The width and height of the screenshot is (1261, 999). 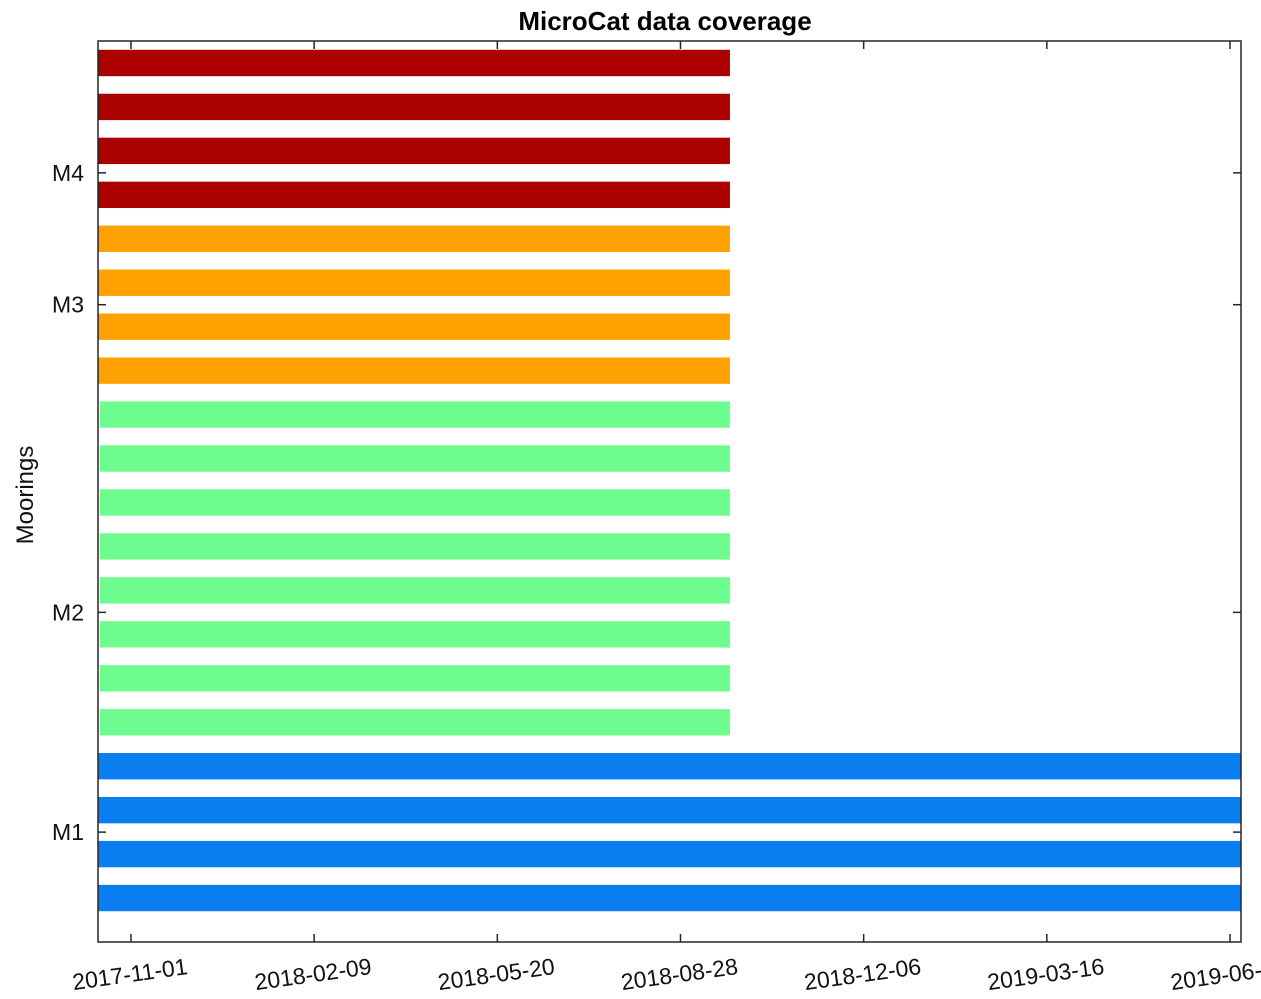 I want to click on x-tick-label: 2019-03-16, so click(x=1046, y=974).